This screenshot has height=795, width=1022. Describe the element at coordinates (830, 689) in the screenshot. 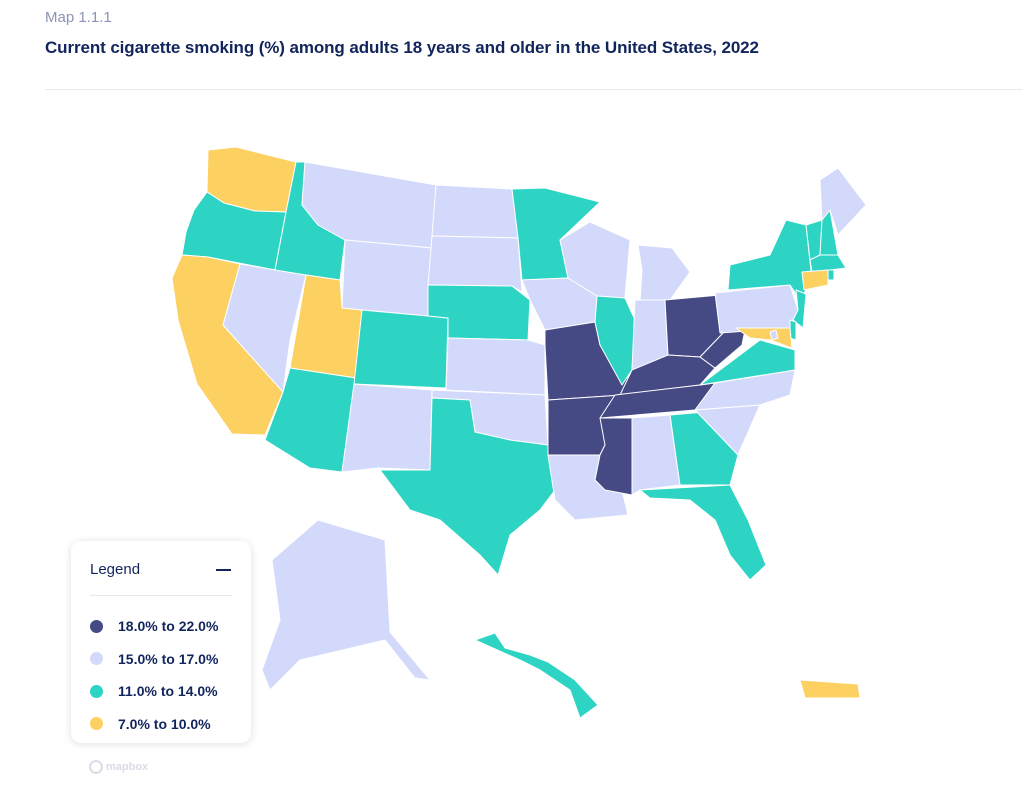

I see `state-pr` at that location.